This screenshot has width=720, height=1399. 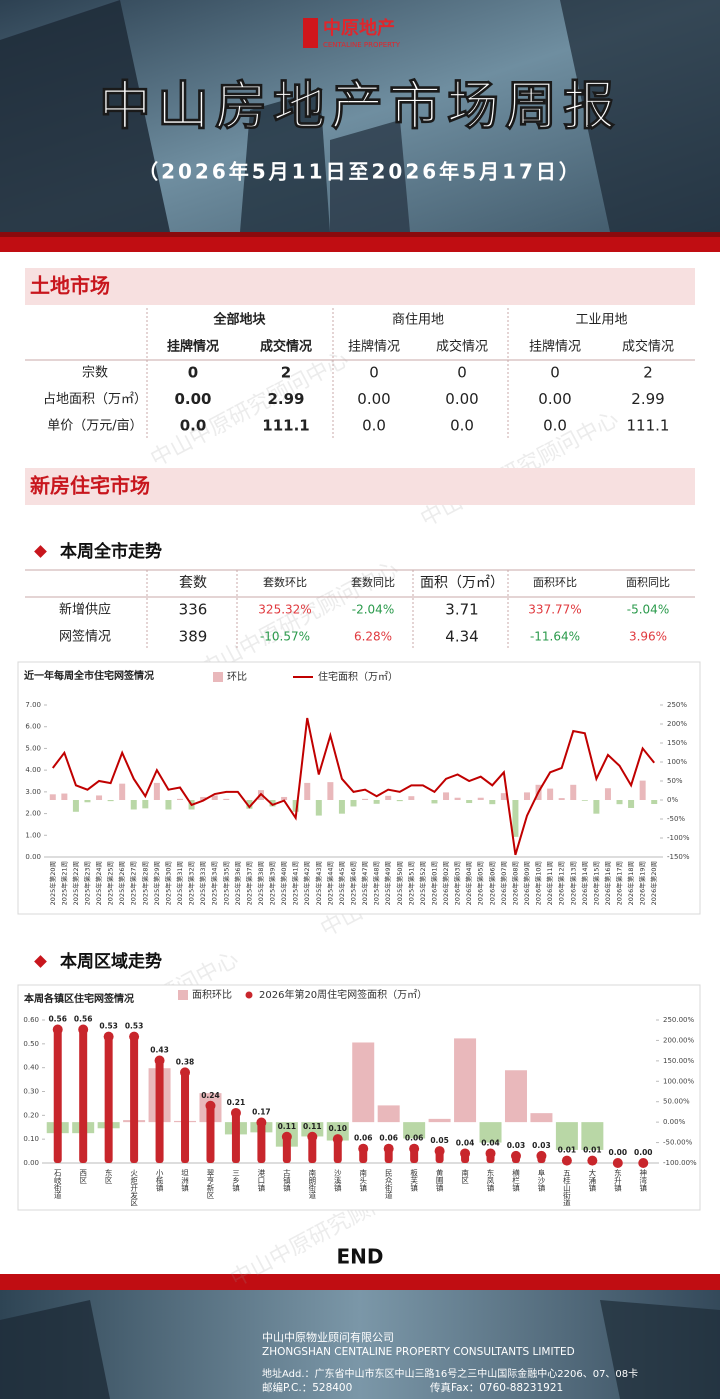 What do you see at coordinates (210, 1095) in the screenshot?
I see `value-label: 0.24` at bounding box center [210, 1095].